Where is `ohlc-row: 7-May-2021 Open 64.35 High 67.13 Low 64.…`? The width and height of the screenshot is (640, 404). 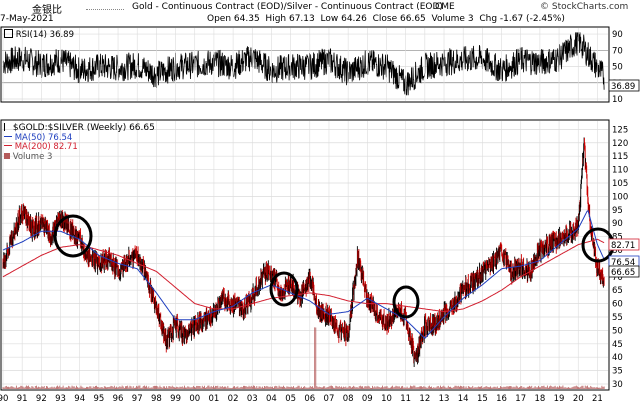 ohlc-row: 7-May-2021 Open 64.35 High 67.13 Low 64.… is located at coordinates (320, 20).